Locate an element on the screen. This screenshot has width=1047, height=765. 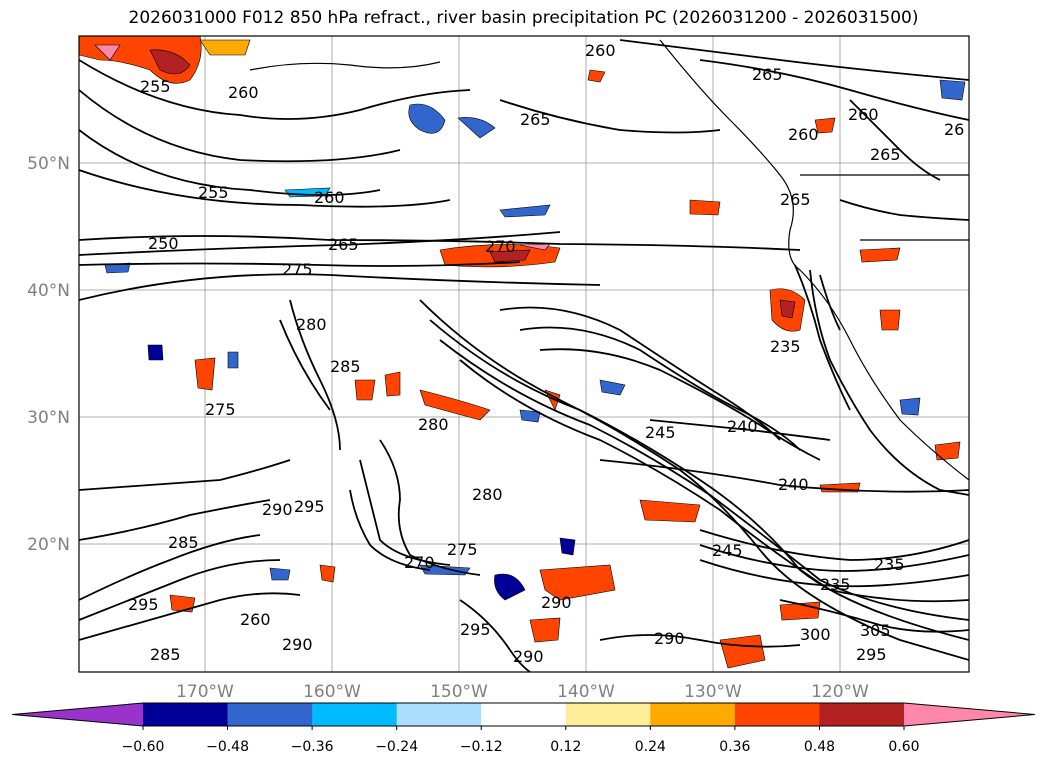
lon-label: 140°W is located at coordinates (586, 692).